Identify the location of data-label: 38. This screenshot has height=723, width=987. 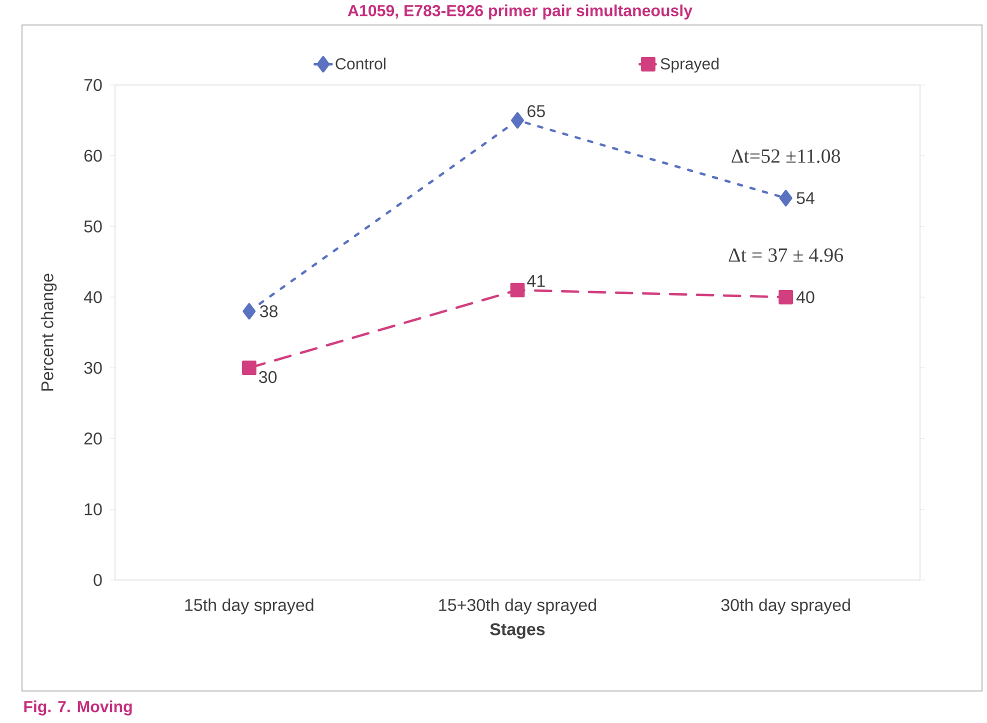
(269, 311).